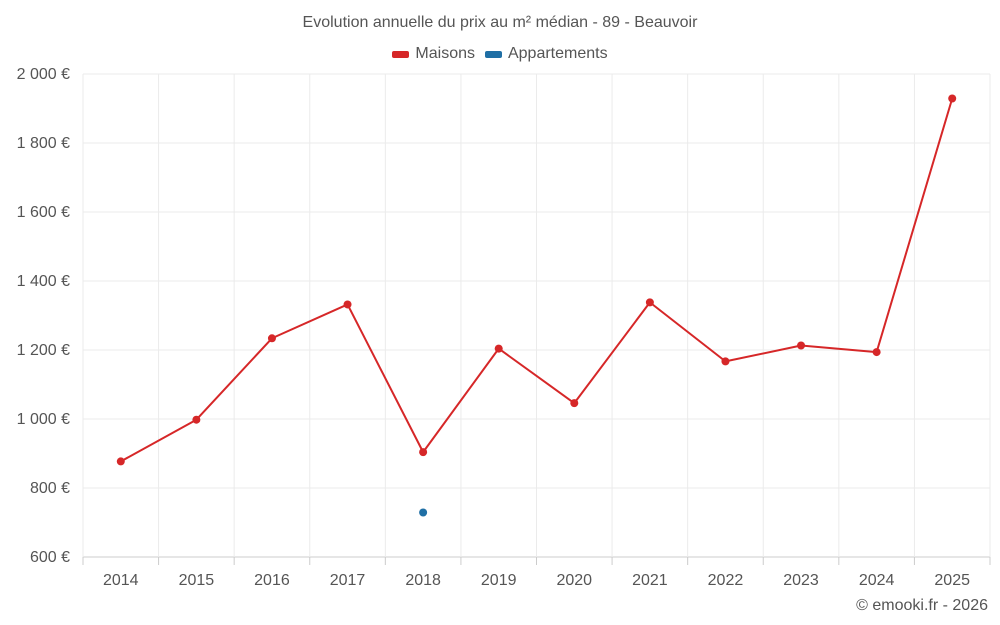 The image size is (1000, 625). I want to click on data-point-maisons-2017, so click(347, 304).